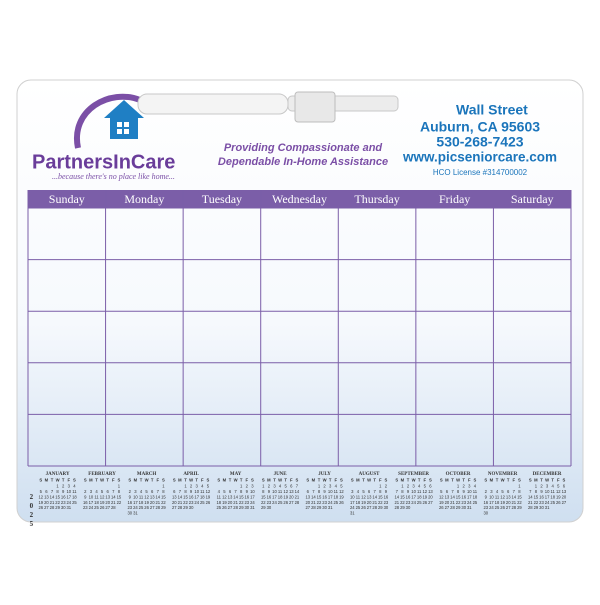  I want to click on slogan: Dependable In-Home Assistance, so click(303, 162).